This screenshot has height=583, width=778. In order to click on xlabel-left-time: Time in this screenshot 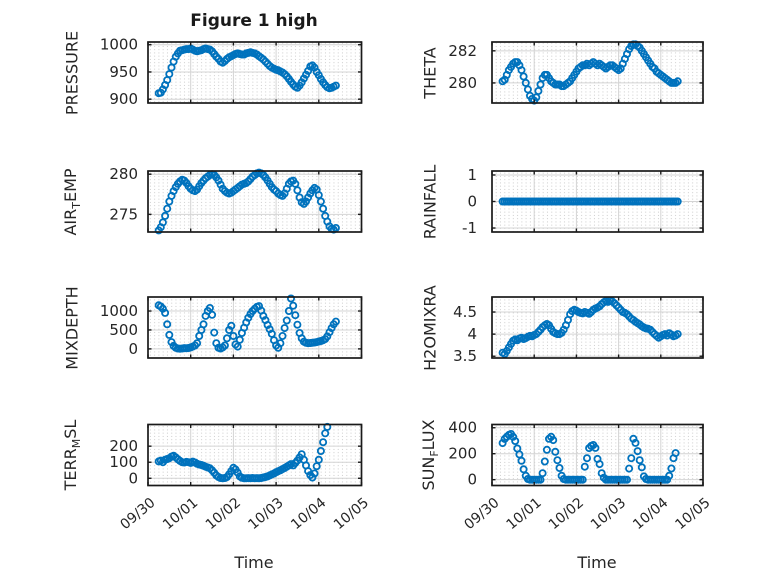, I will do `click(254, 562)`.